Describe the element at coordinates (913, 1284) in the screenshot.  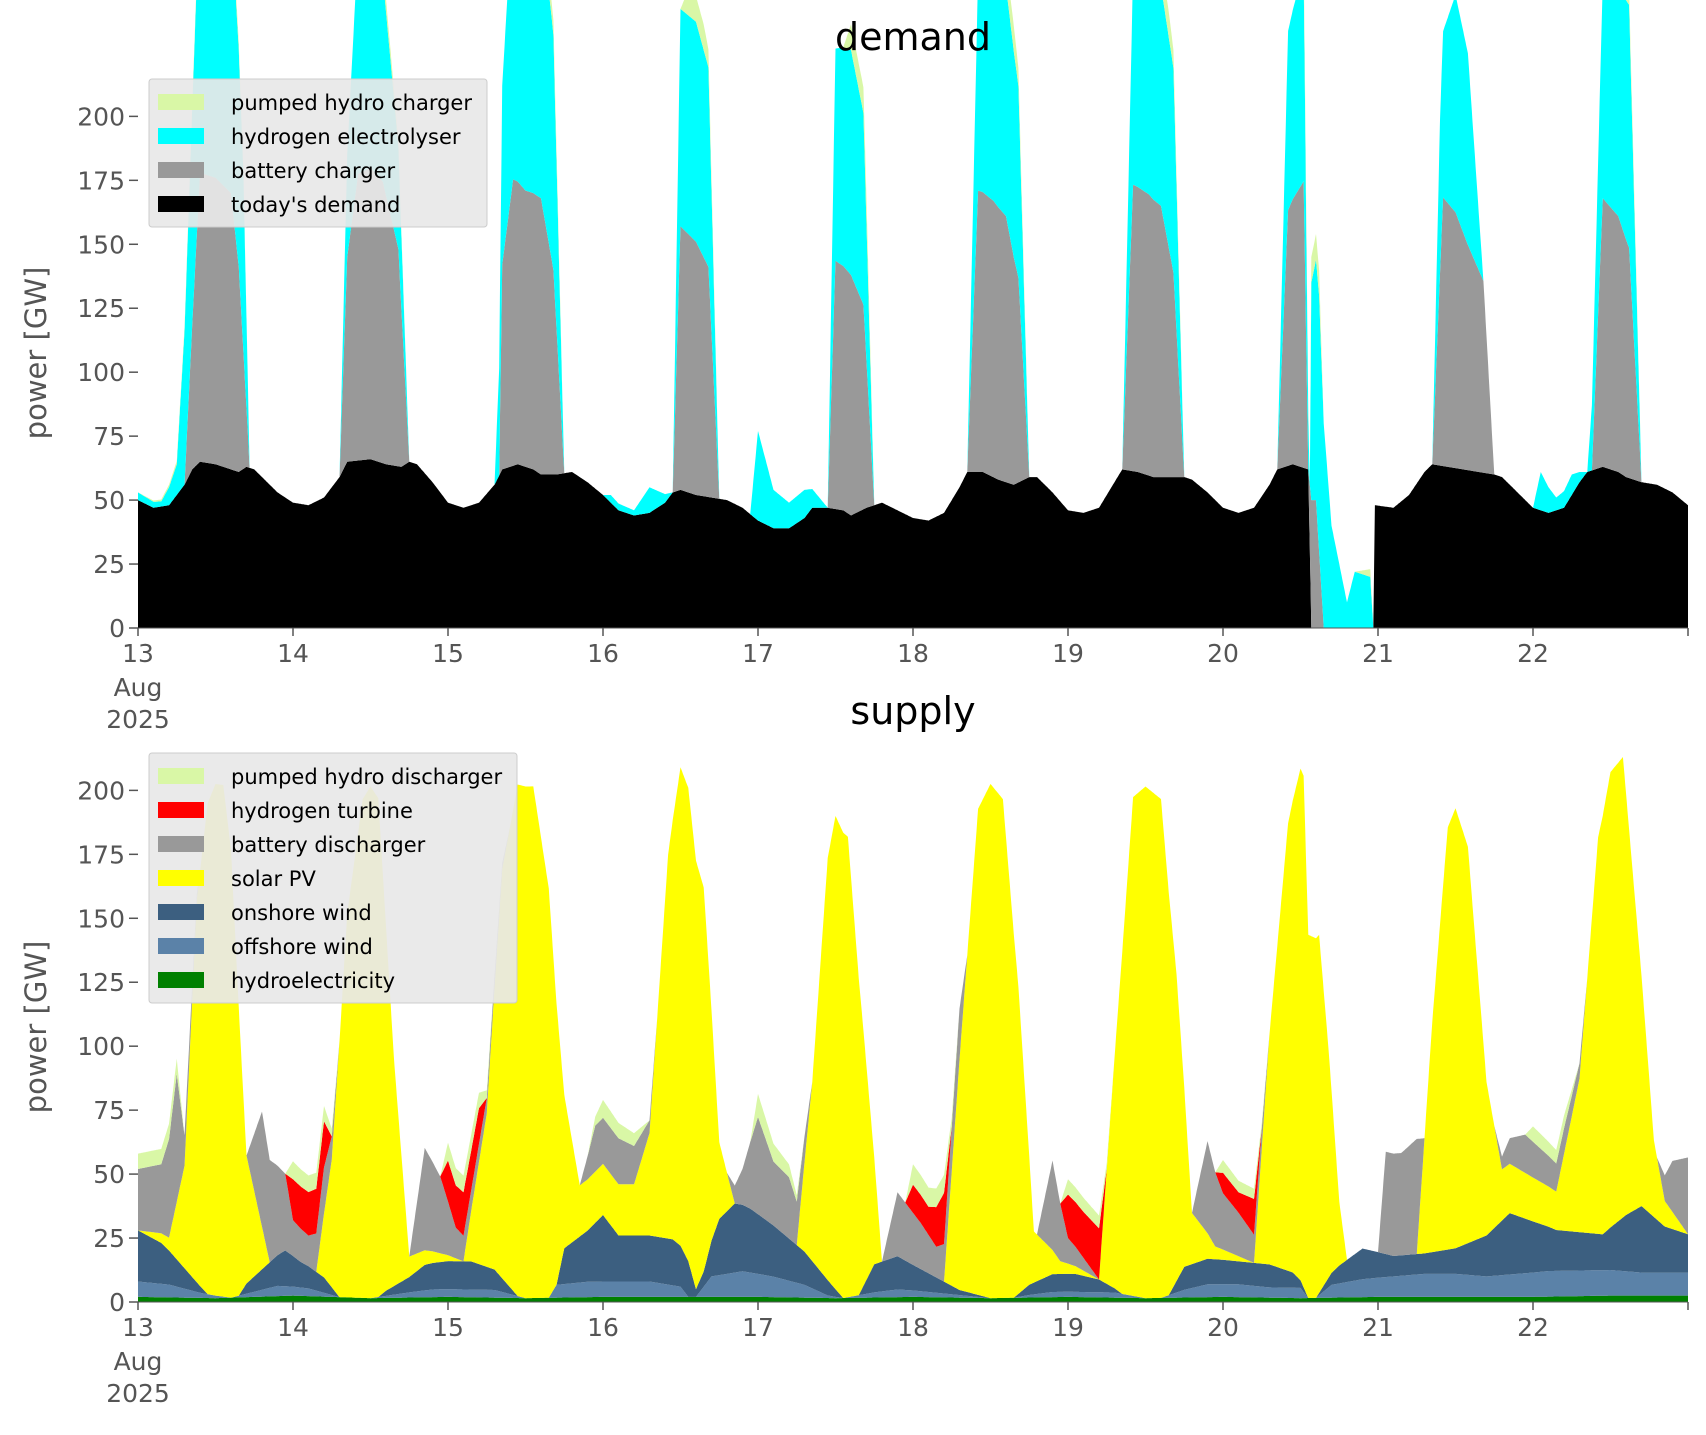
I see `area-offshore-wind` at that location.